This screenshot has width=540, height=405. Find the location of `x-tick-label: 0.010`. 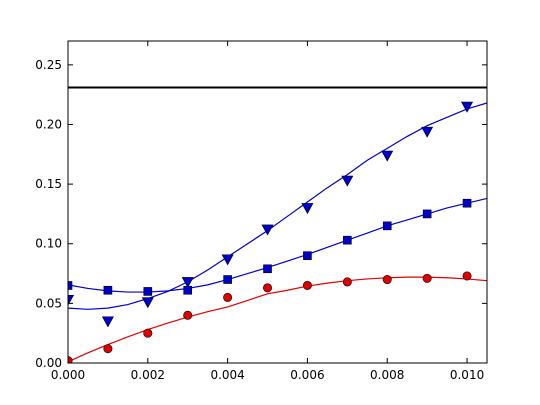

x-tick-label: 0.010 is located at coordinates (467, 375).